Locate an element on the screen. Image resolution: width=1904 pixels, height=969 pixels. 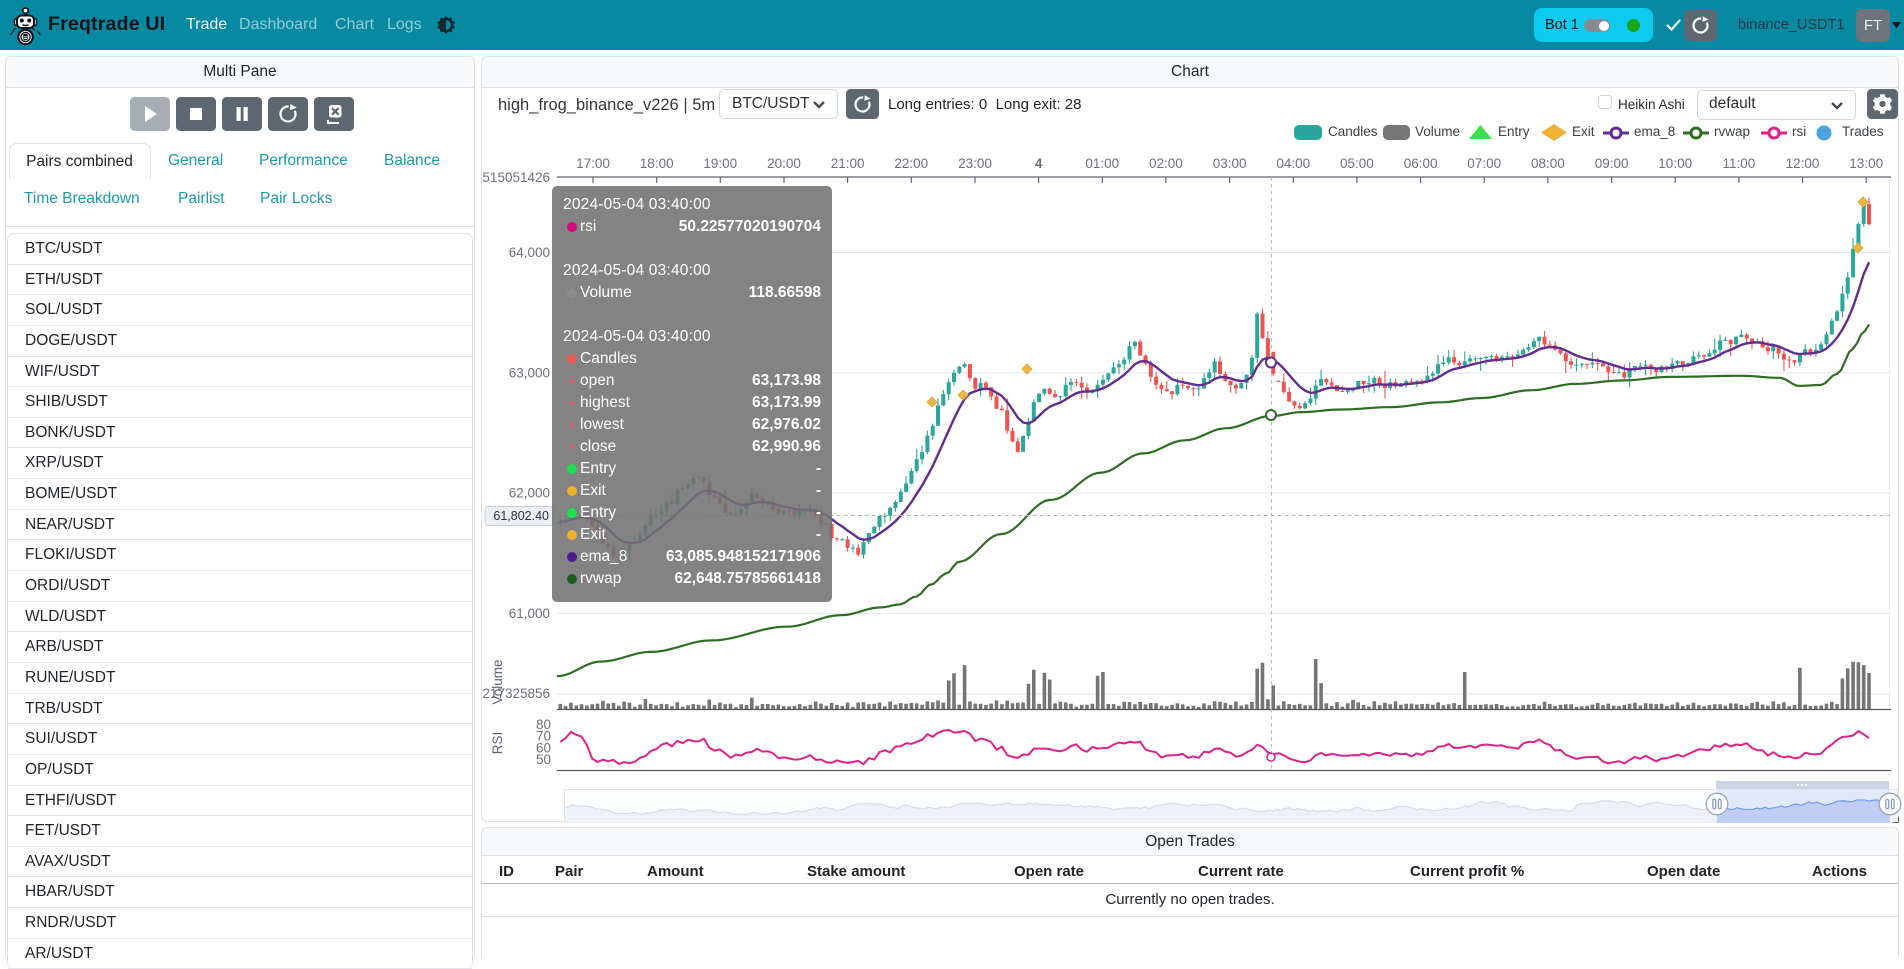
svg-text: 64,000 is located at coordinates (529, 252).